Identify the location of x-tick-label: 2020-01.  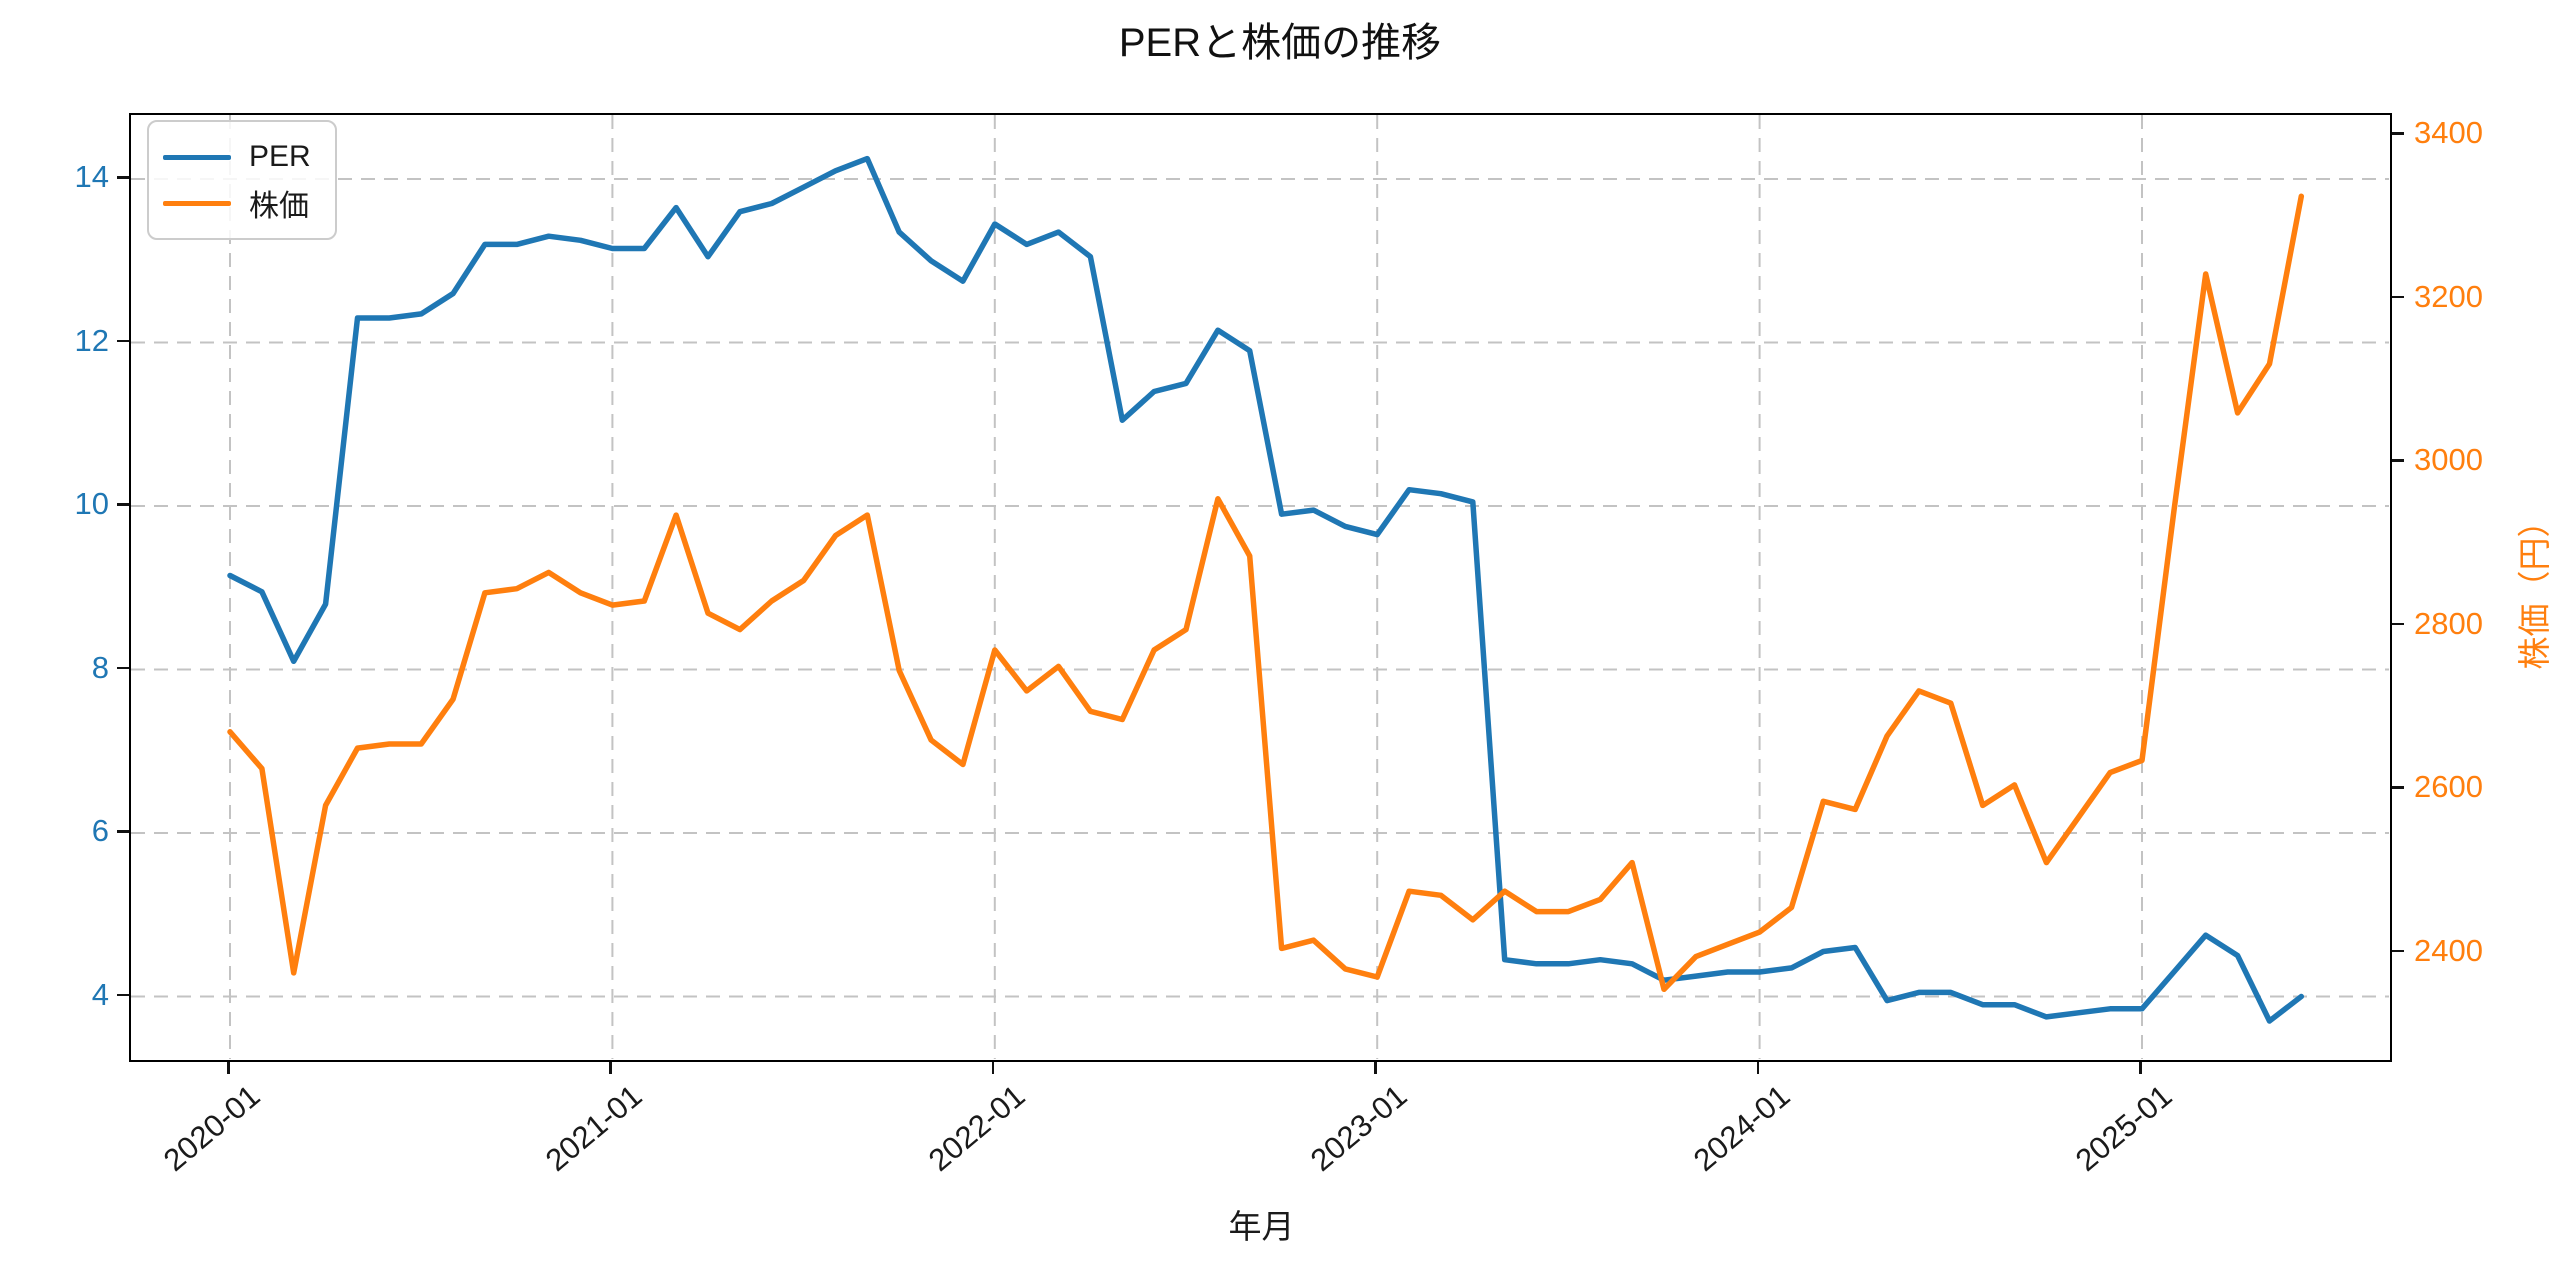
(211, 1128).